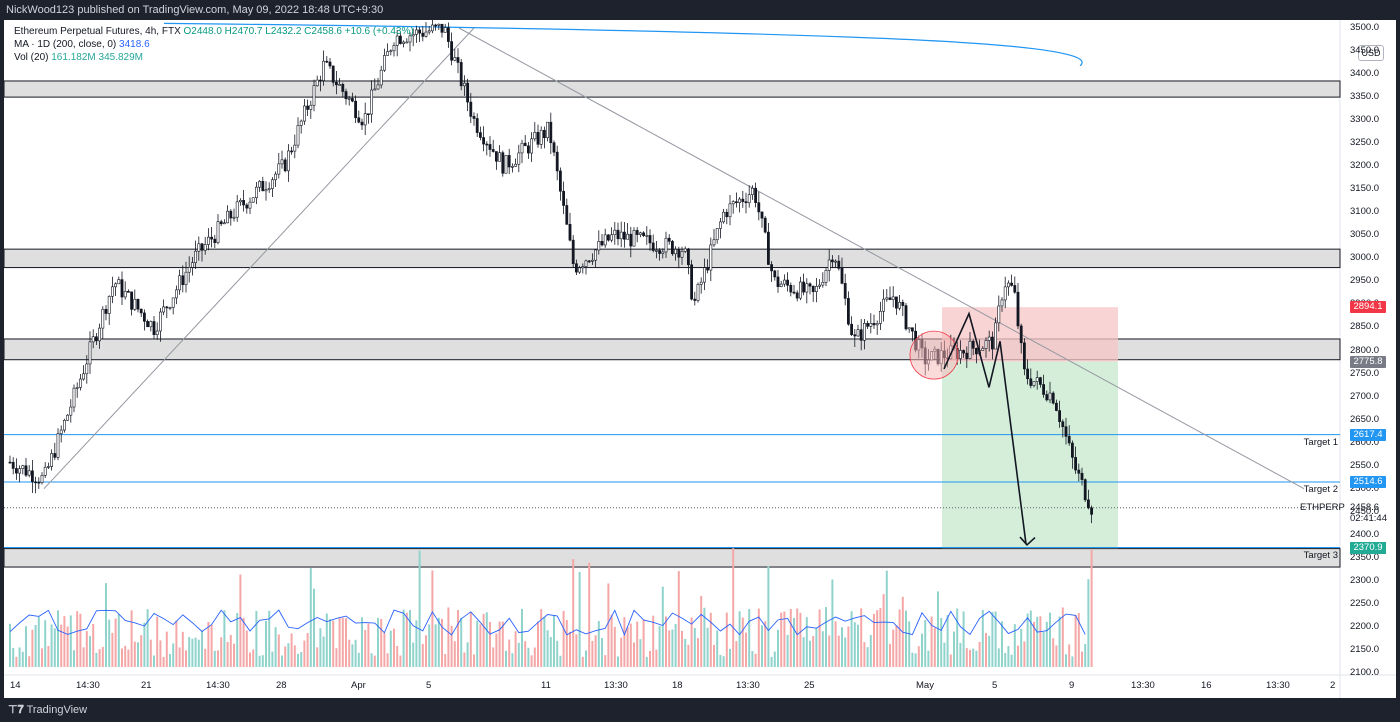  Describe the element at coordinates (925, 685) in the screenshot. I see `time-tick-label: May` at that location.